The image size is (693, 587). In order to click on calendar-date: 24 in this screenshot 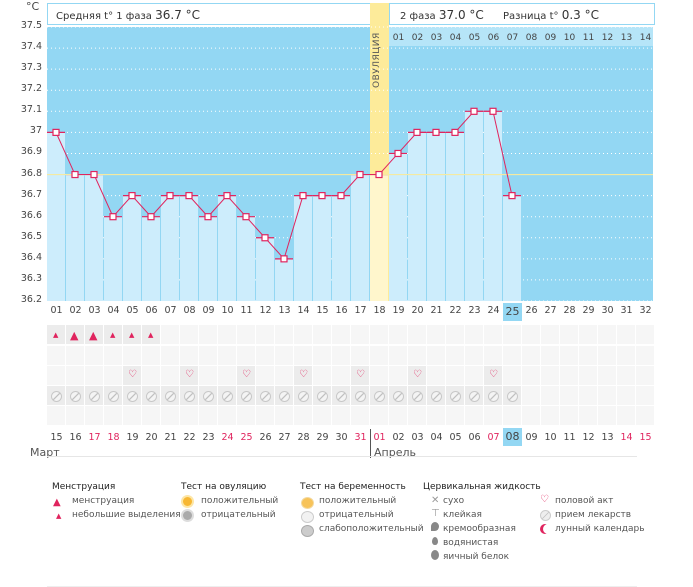, I will do `click(227, 437)`.